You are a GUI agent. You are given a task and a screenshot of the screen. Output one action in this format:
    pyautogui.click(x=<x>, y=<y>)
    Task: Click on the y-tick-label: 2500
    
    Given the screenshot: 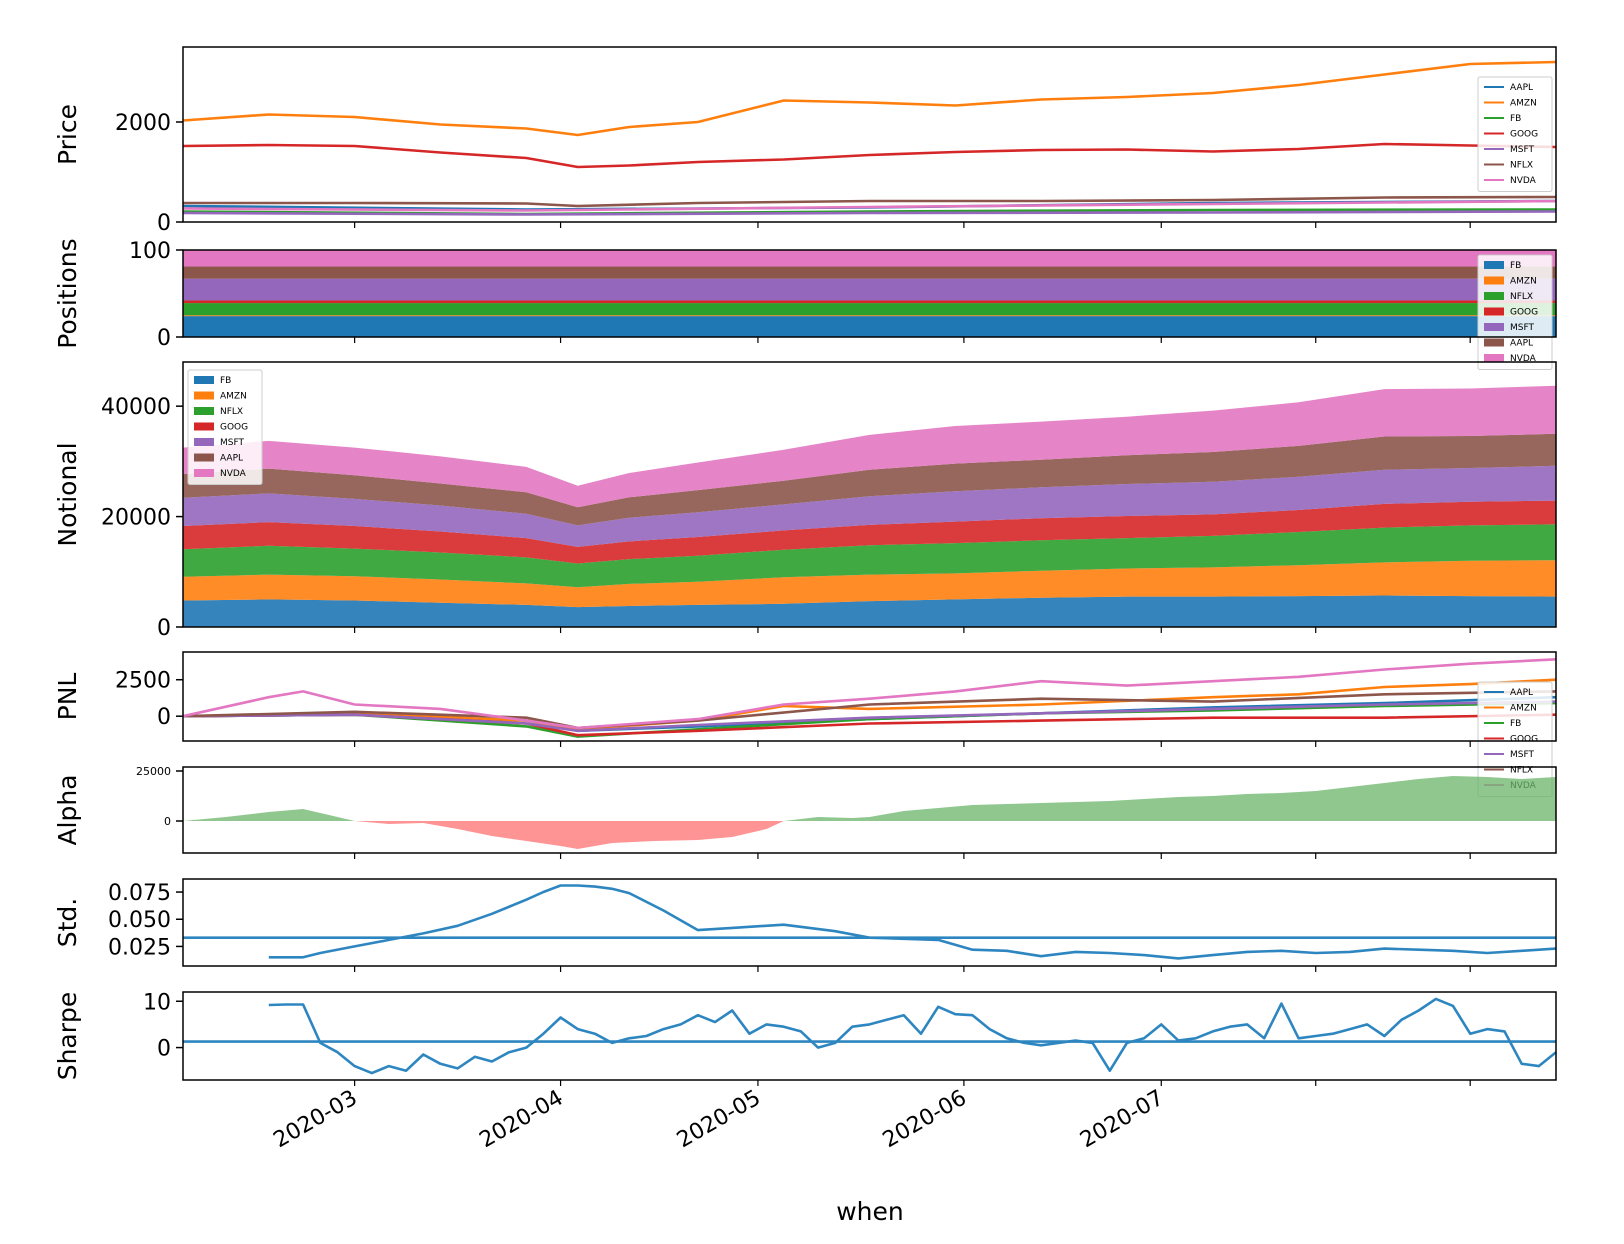 What is the action you would take?
    pyautogui.click(x=143, y=681)
    